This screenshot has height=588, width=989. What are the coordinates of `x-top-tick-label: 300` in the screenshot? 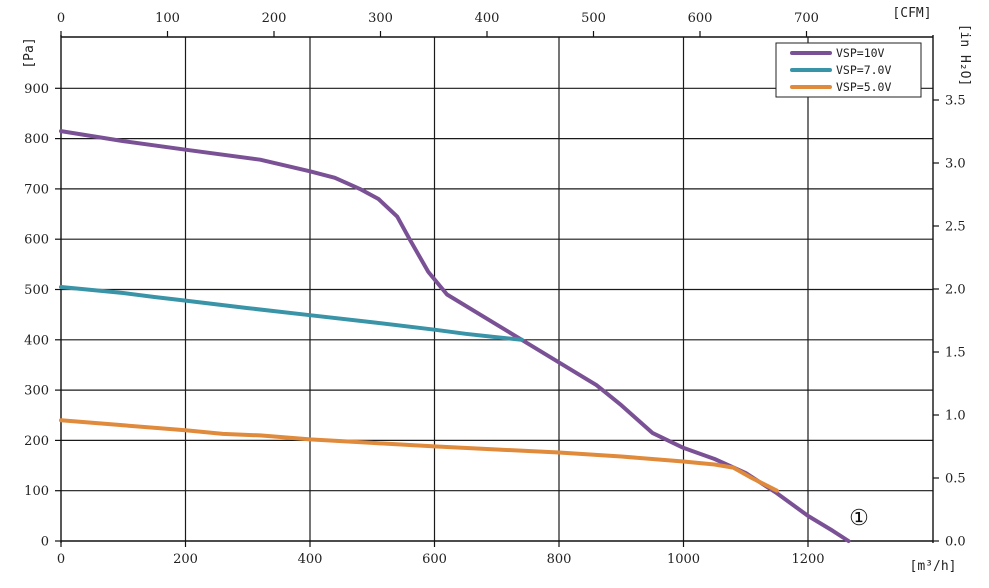 It's located at (380, 18).